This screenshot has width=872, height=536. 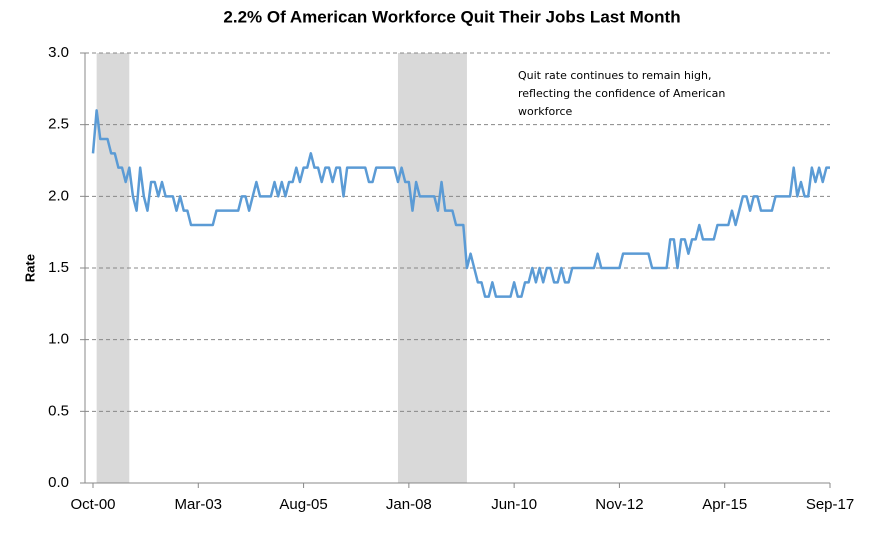 I want to click on y-tick-label: 3.0, so click(x=58, y=52).